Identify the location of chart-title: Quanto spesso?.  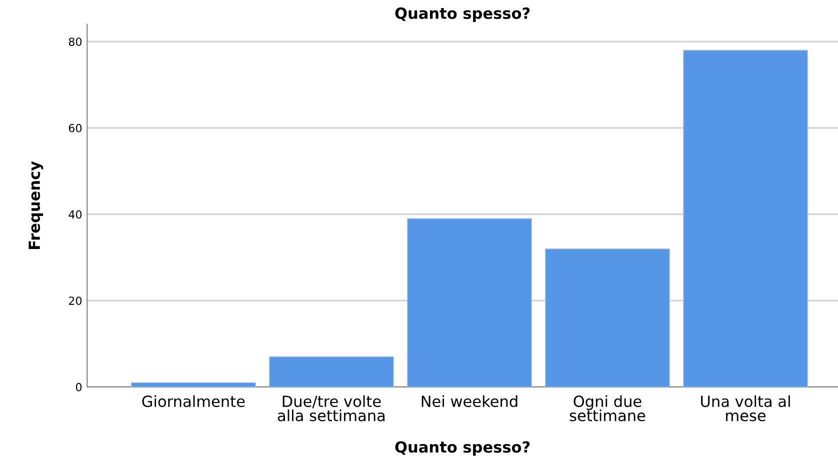
(462, 14).